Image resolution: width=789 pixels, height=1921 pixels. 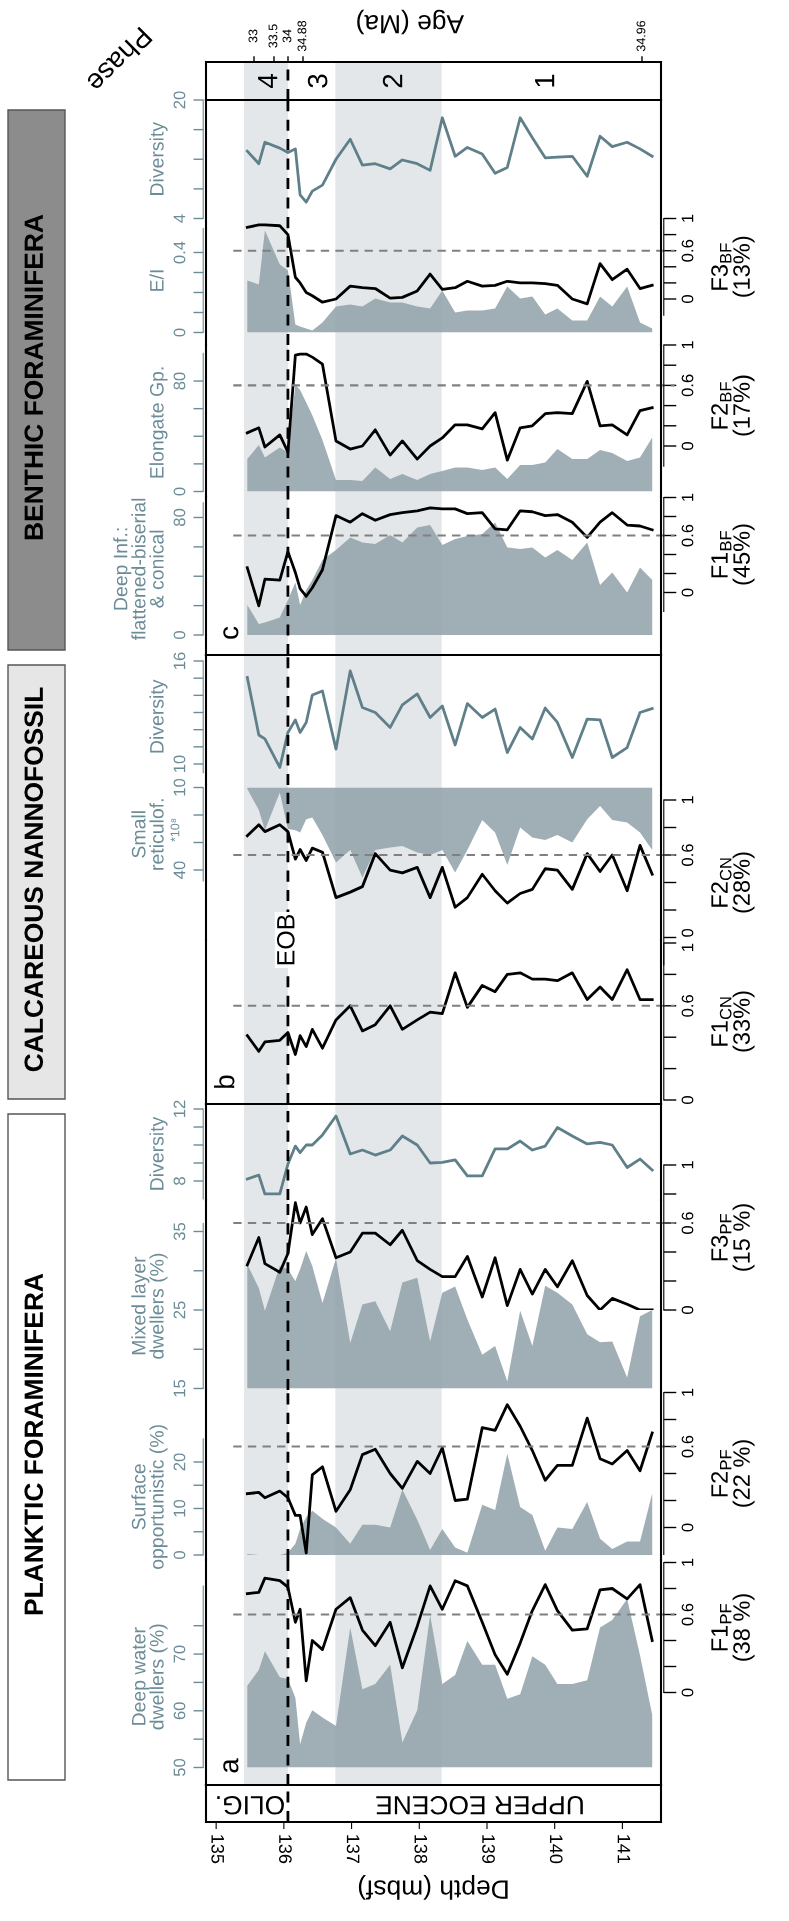 What do you see at coordinates (150, 1677) in the screenshot?
I see `y-axis-title: Deep water dwellers (%)` at bounding box center [150, 1677].